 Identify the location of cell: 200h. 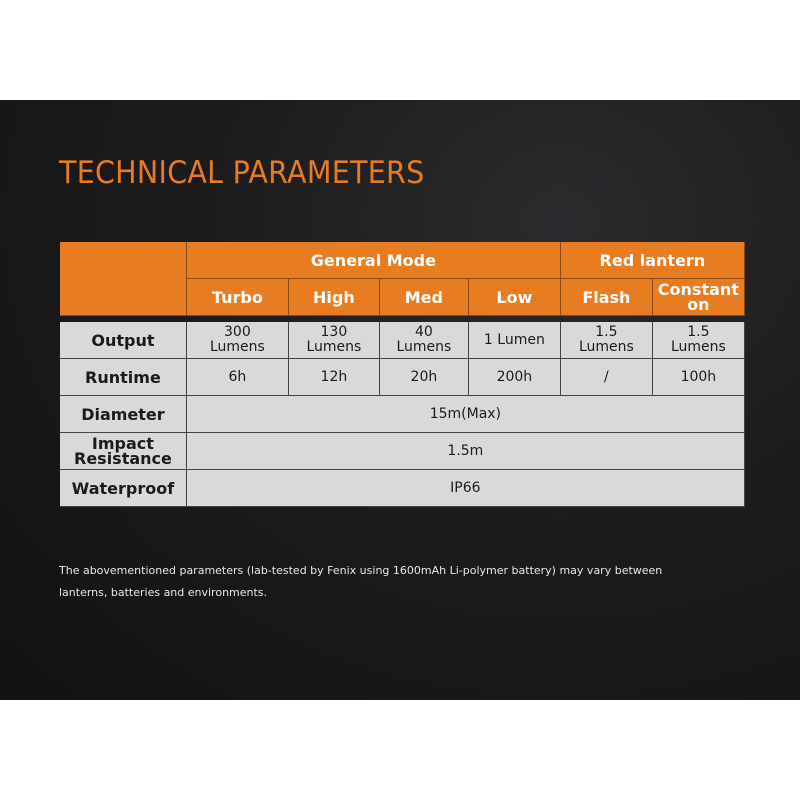
(514, 377).